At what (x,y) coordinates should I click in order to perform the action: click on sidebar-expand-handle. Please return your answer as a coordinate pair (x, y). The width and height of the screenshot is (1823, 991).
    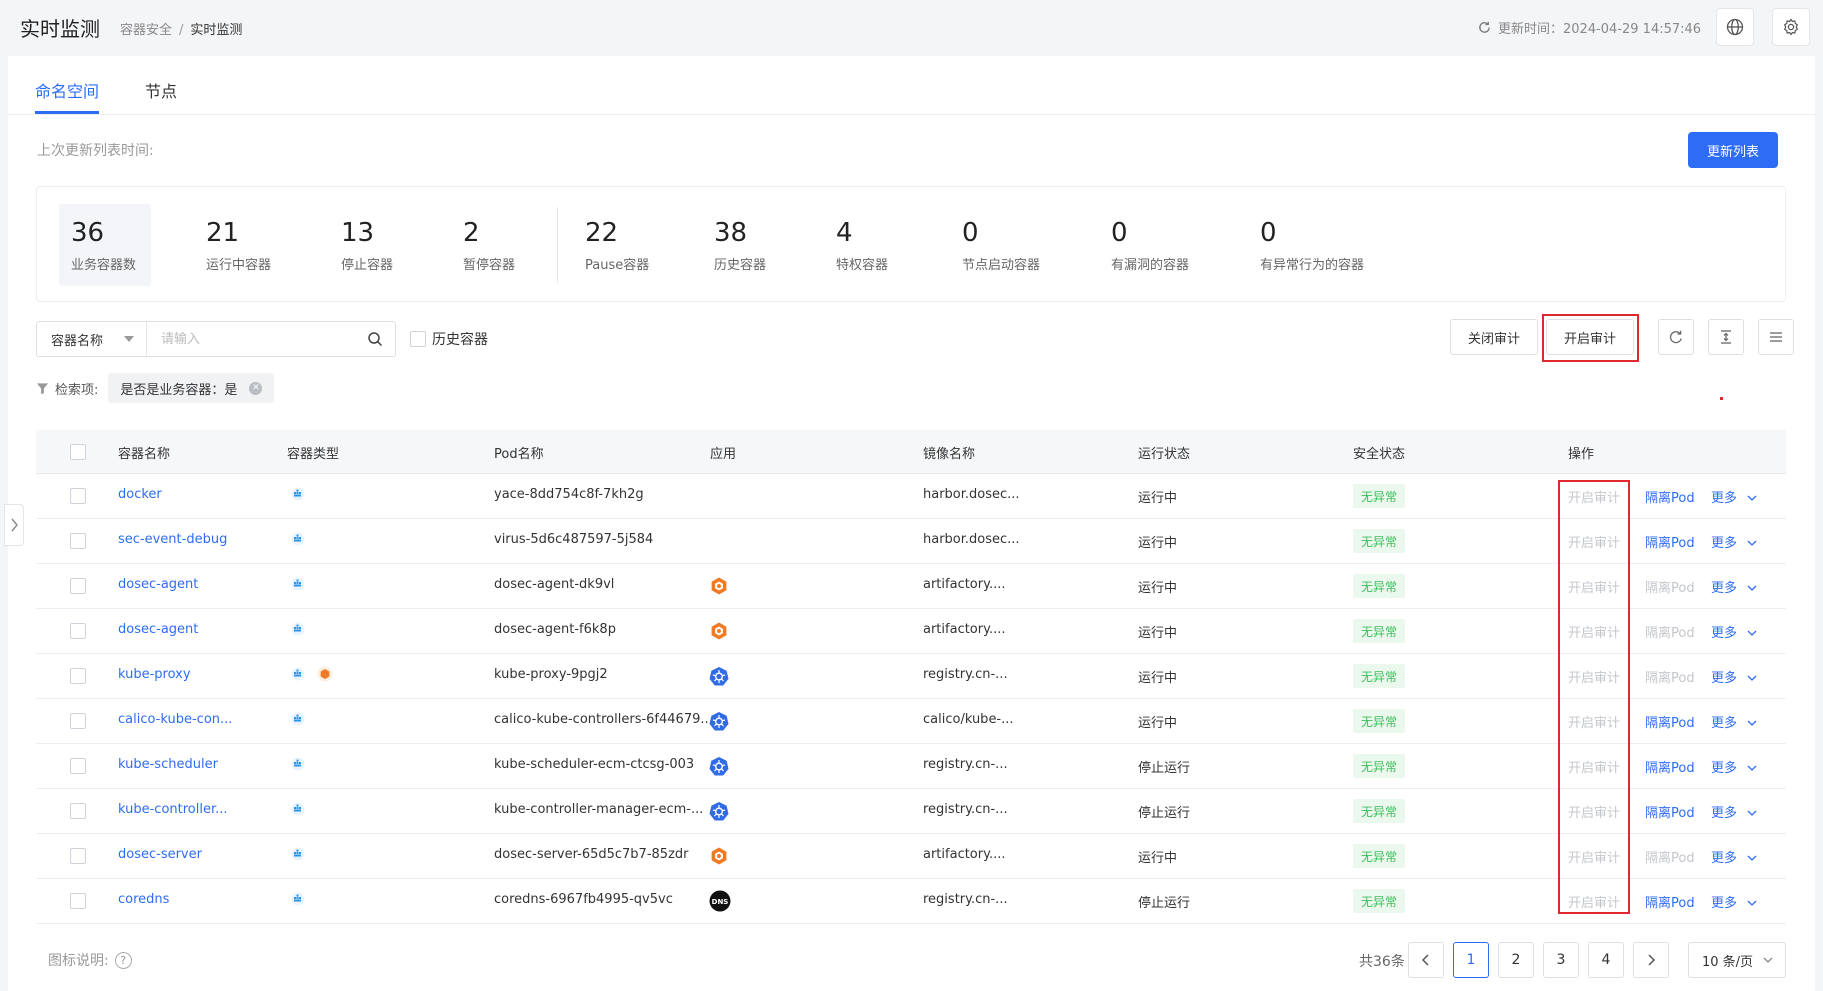
    Looking at the image, I should click on (14, 525).